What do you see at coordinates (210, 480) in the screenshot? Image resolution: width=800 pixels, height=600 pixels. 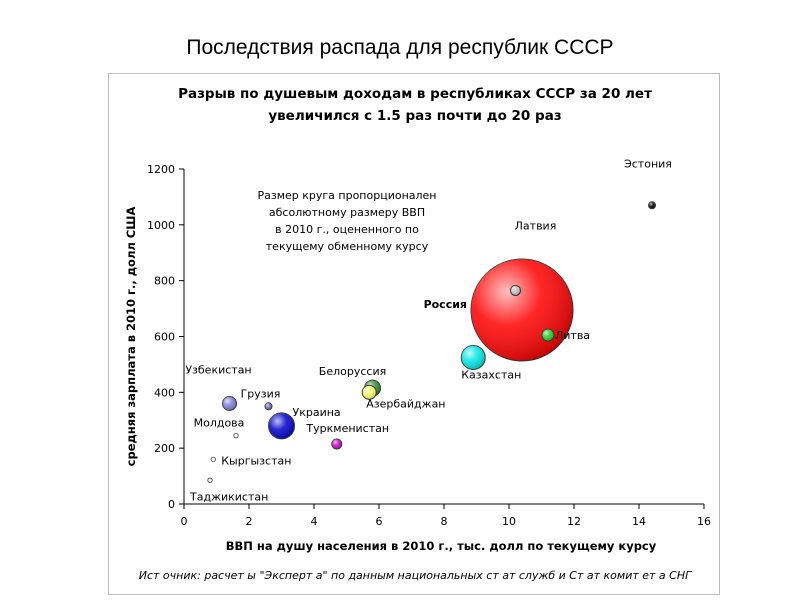 I see `bubble-Таджикистан` at bounding box center [210, 480].